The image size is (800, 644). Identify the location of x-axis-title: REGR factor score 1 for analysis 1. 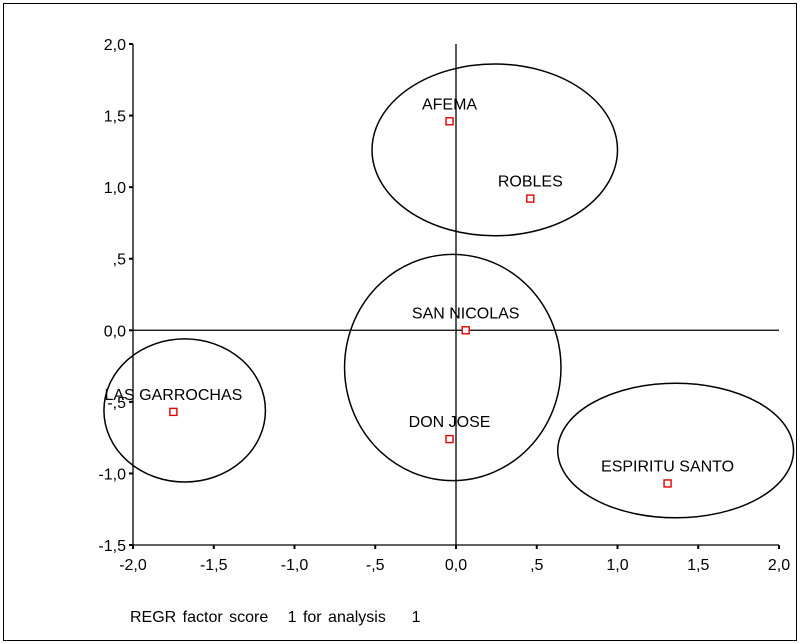
(275, 617).